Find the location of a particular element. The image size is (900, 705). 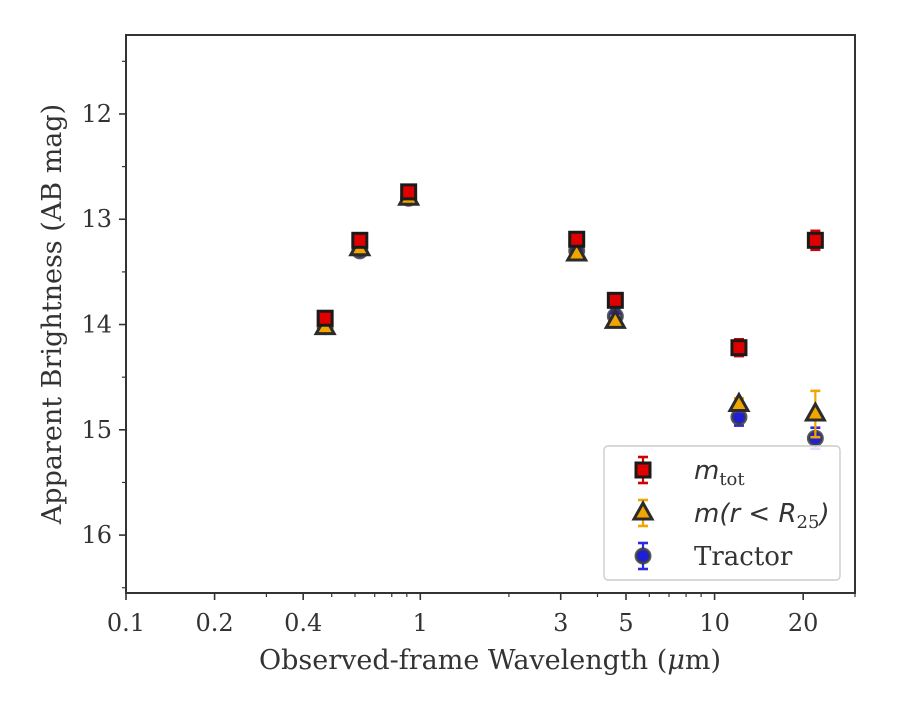

y-tick-label: 13 is located at coordinates (96, 219).